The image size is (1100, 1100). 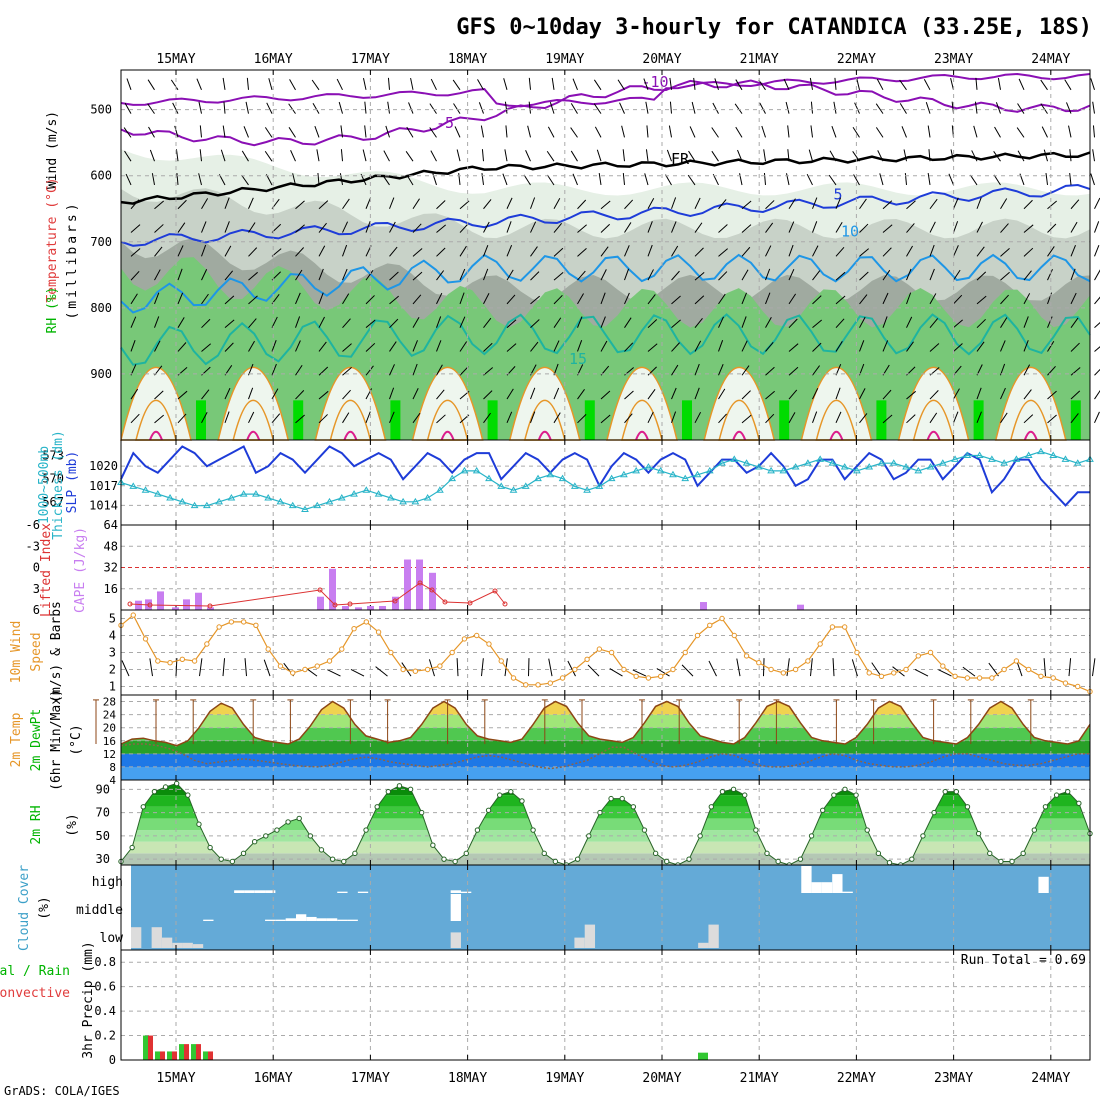 What do you see at coordinates (759, 1078) in the screenshot?
I see `date-label-bottom: 21MAY` at bounding box center [759, 1078].